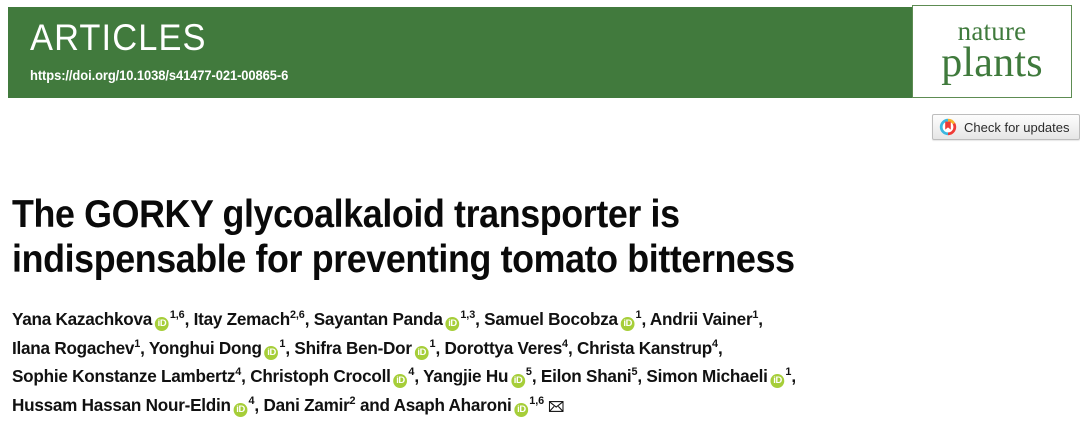 The height and width of the screenshot is (445, 1080). I want to click on affiliation-marker: 2,6, so click(297, 315).